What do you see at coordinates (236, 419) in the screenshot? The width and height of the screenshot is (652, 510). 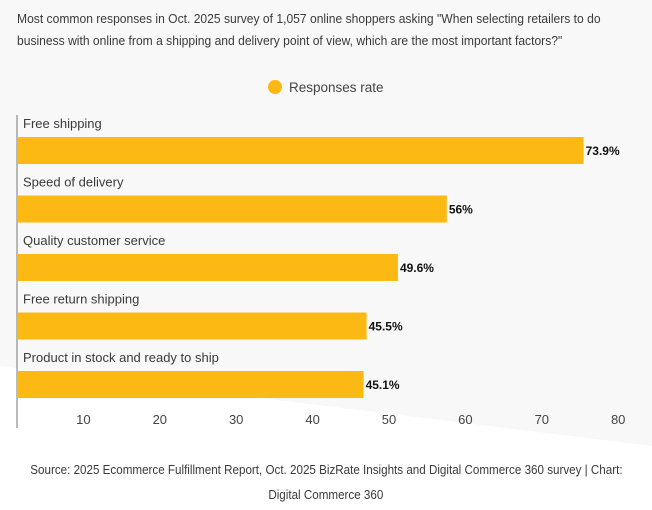 I see `x-tick-label: 30` at bounding box center [236, 419].